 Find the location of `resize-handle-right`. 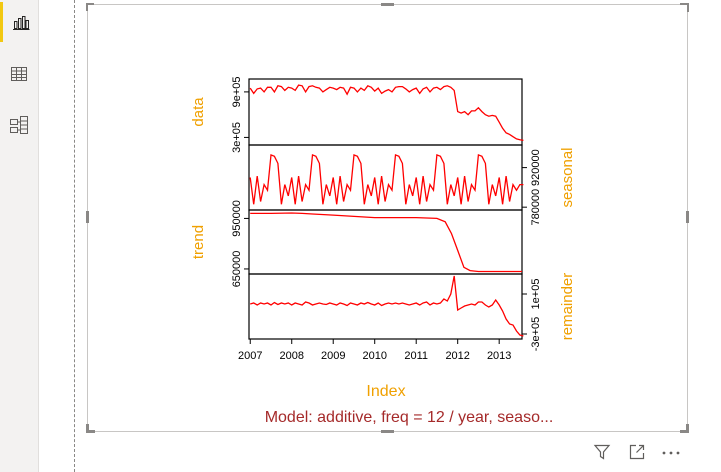

resize-handle-right is located at coordinates (687, 217).